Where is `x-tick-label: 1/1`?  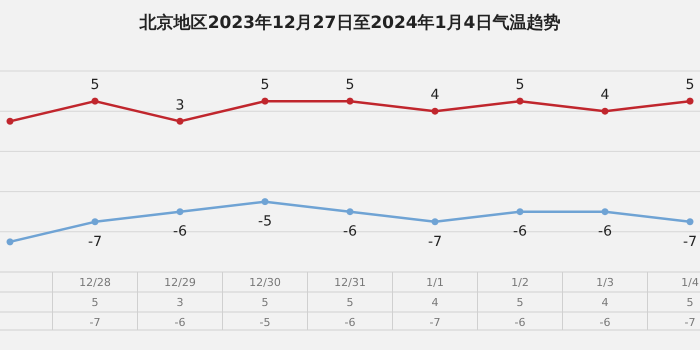 x-tick-label: 1/1 is located at coordinates (435, 282).